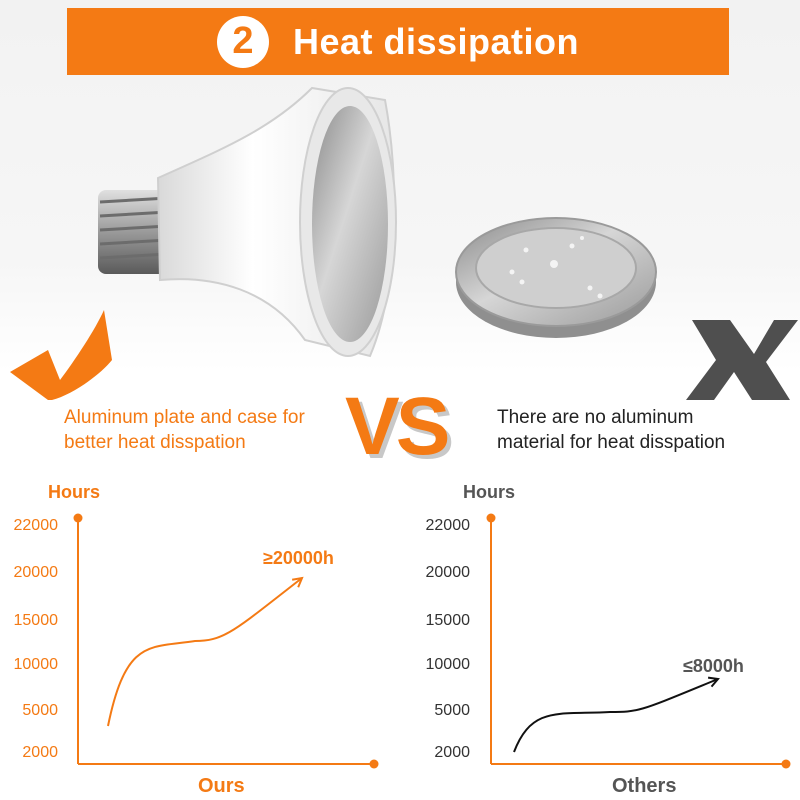  I want to click on others-caption-line: material for heat disspation, so click(611, 442).